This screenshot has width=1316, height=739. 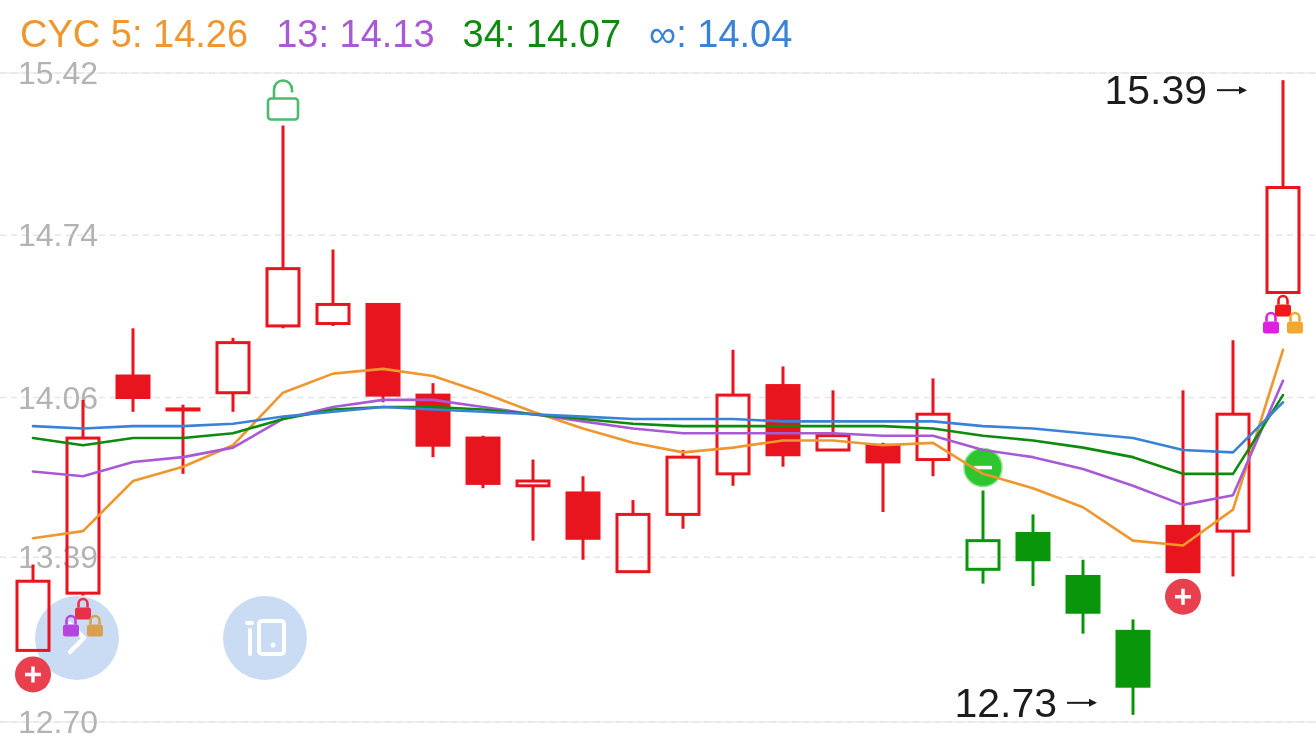 I want to click on text: 34: 14.07, so click(x=542, y=34).